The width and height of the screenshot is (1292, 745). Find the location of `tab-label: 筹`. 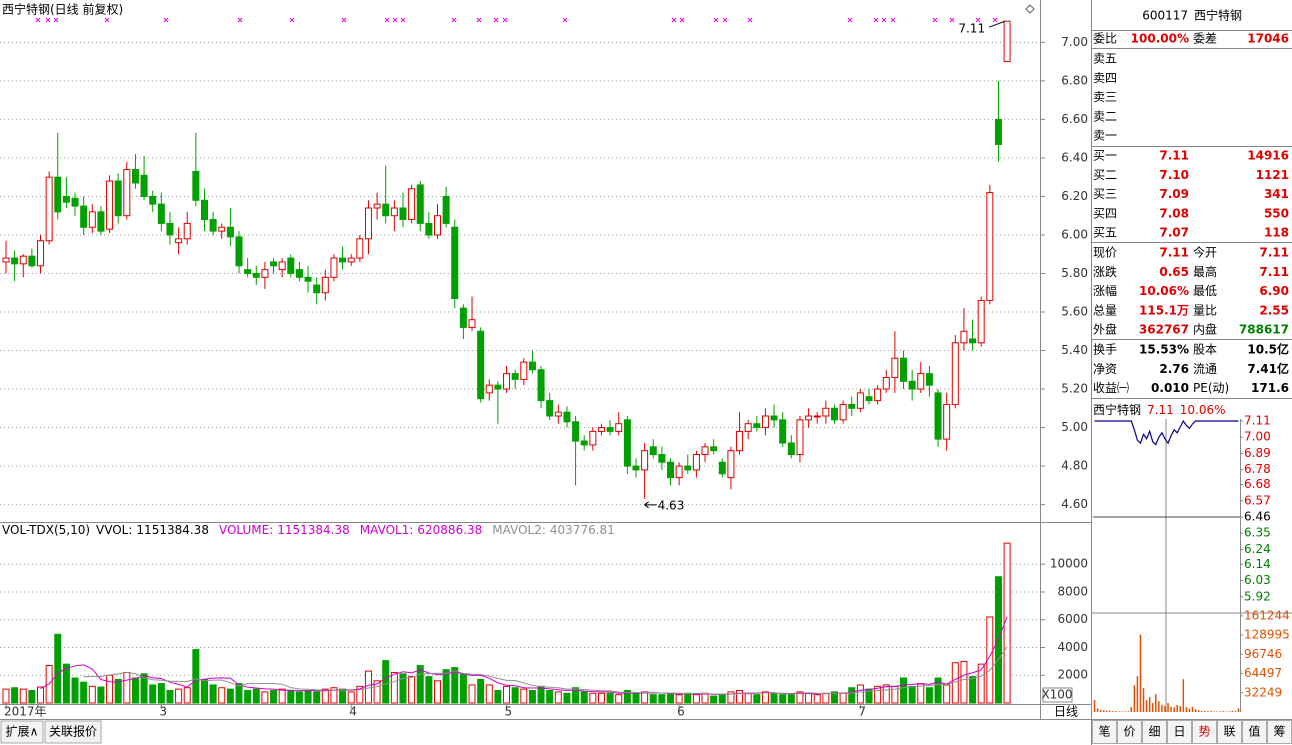

tab-label: 筹 is located at coordinates (1279, 732).